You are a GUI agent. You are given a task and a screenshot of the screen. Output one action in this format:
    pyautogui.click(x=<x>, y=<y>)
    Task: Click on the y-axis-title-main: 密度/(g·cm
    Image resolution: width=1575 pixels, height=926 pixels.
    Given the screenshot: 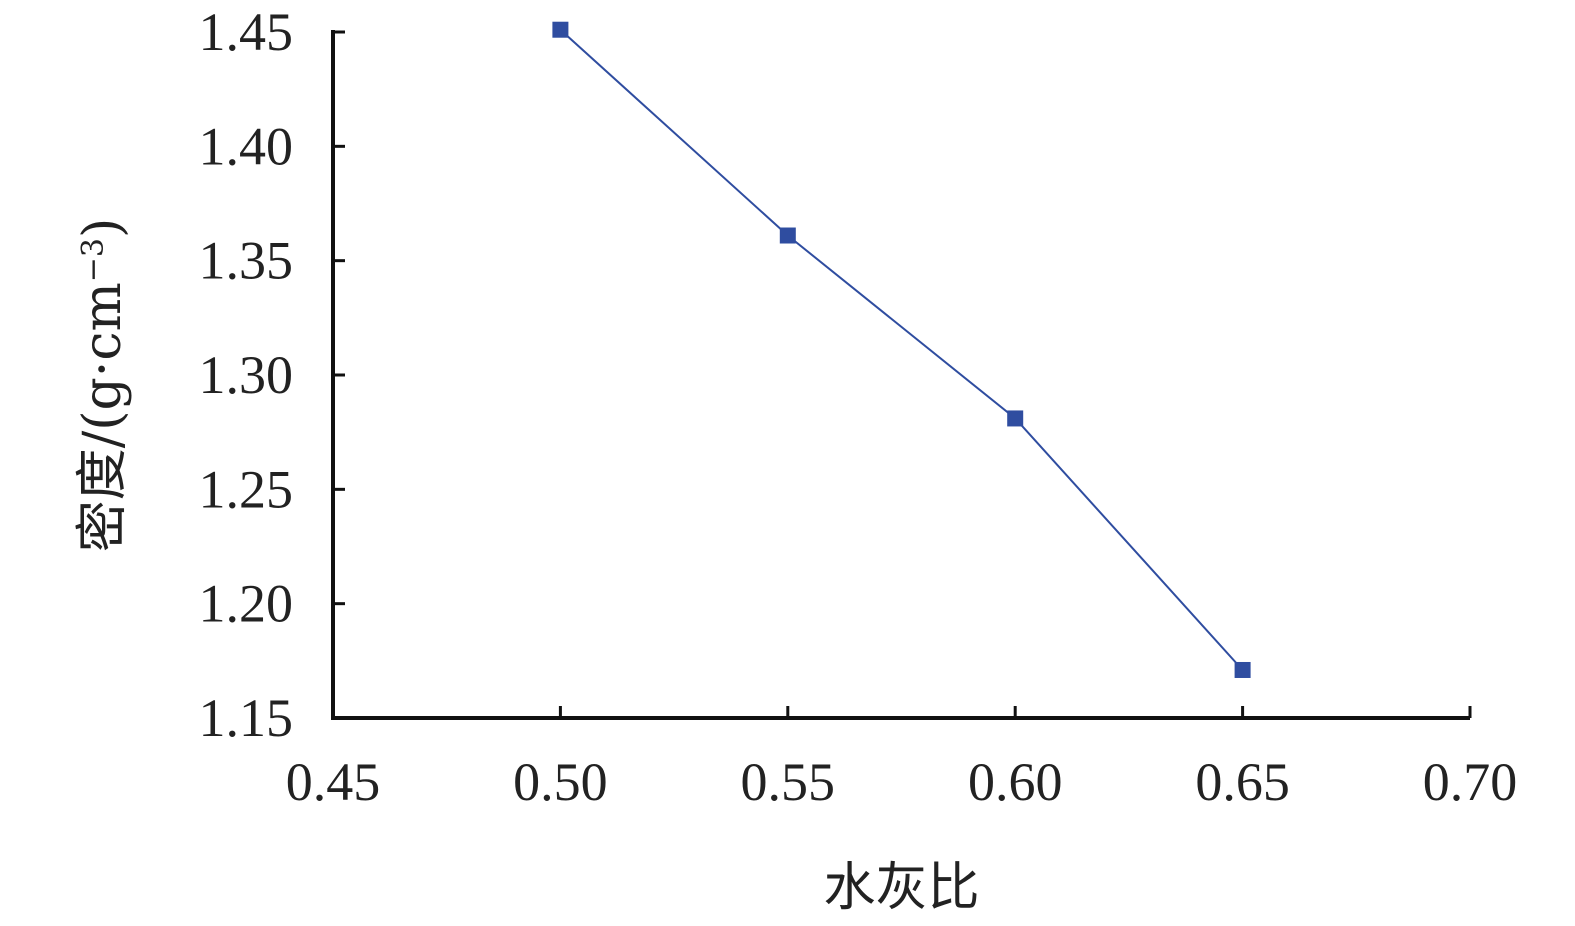 What is the action you would take?
    pyautogui.click(x=103, y=417)
    